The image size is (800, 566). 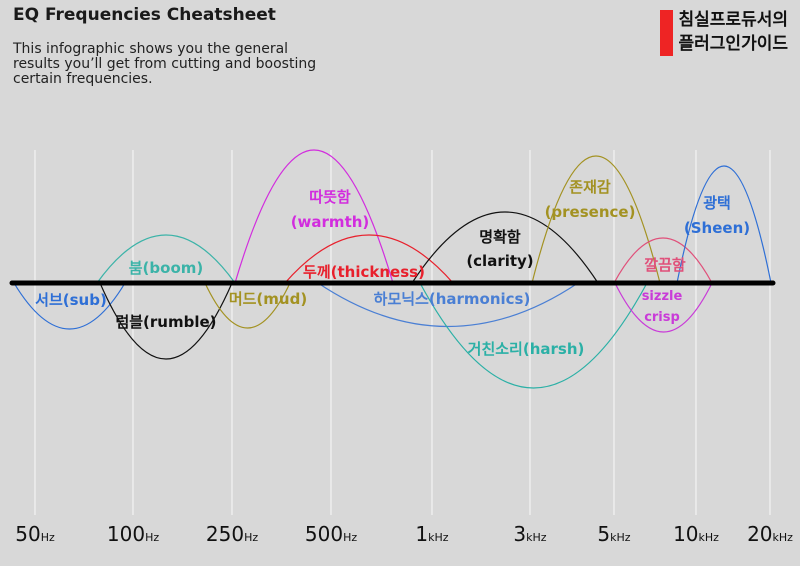 I want to click on curve-sizzle, so click(x=663, y=260).